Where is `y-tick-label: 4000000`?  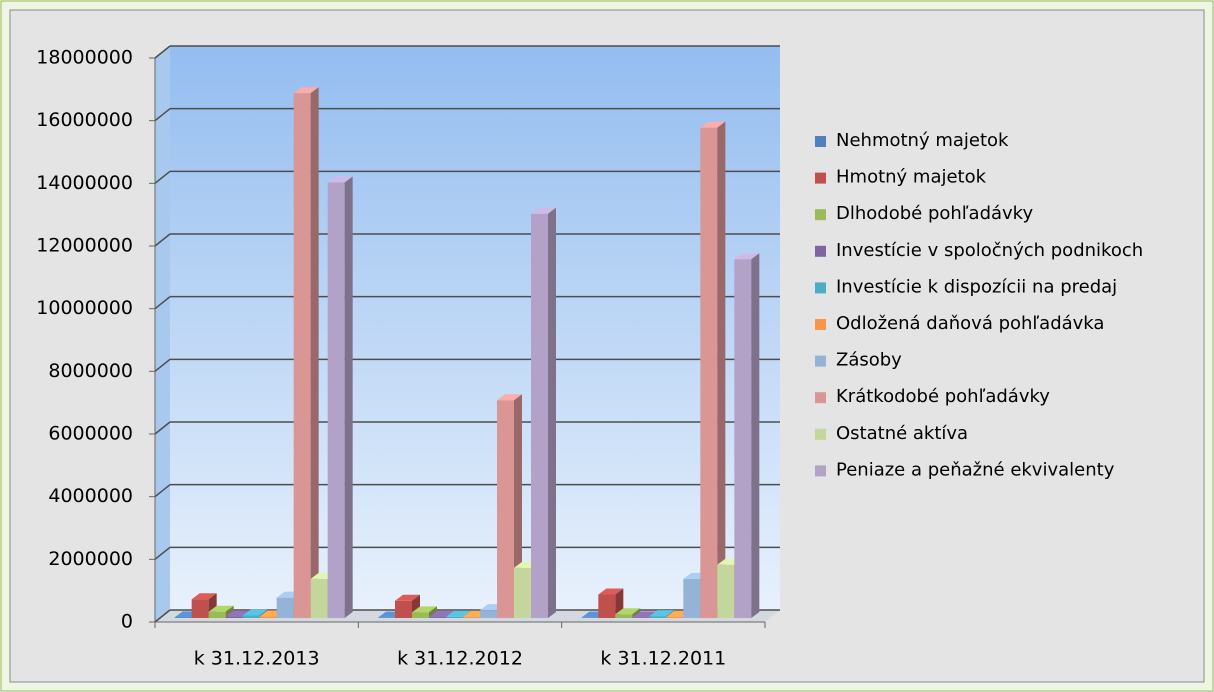 y-tick-label: 4000000 is located at coordinates (90, 496).